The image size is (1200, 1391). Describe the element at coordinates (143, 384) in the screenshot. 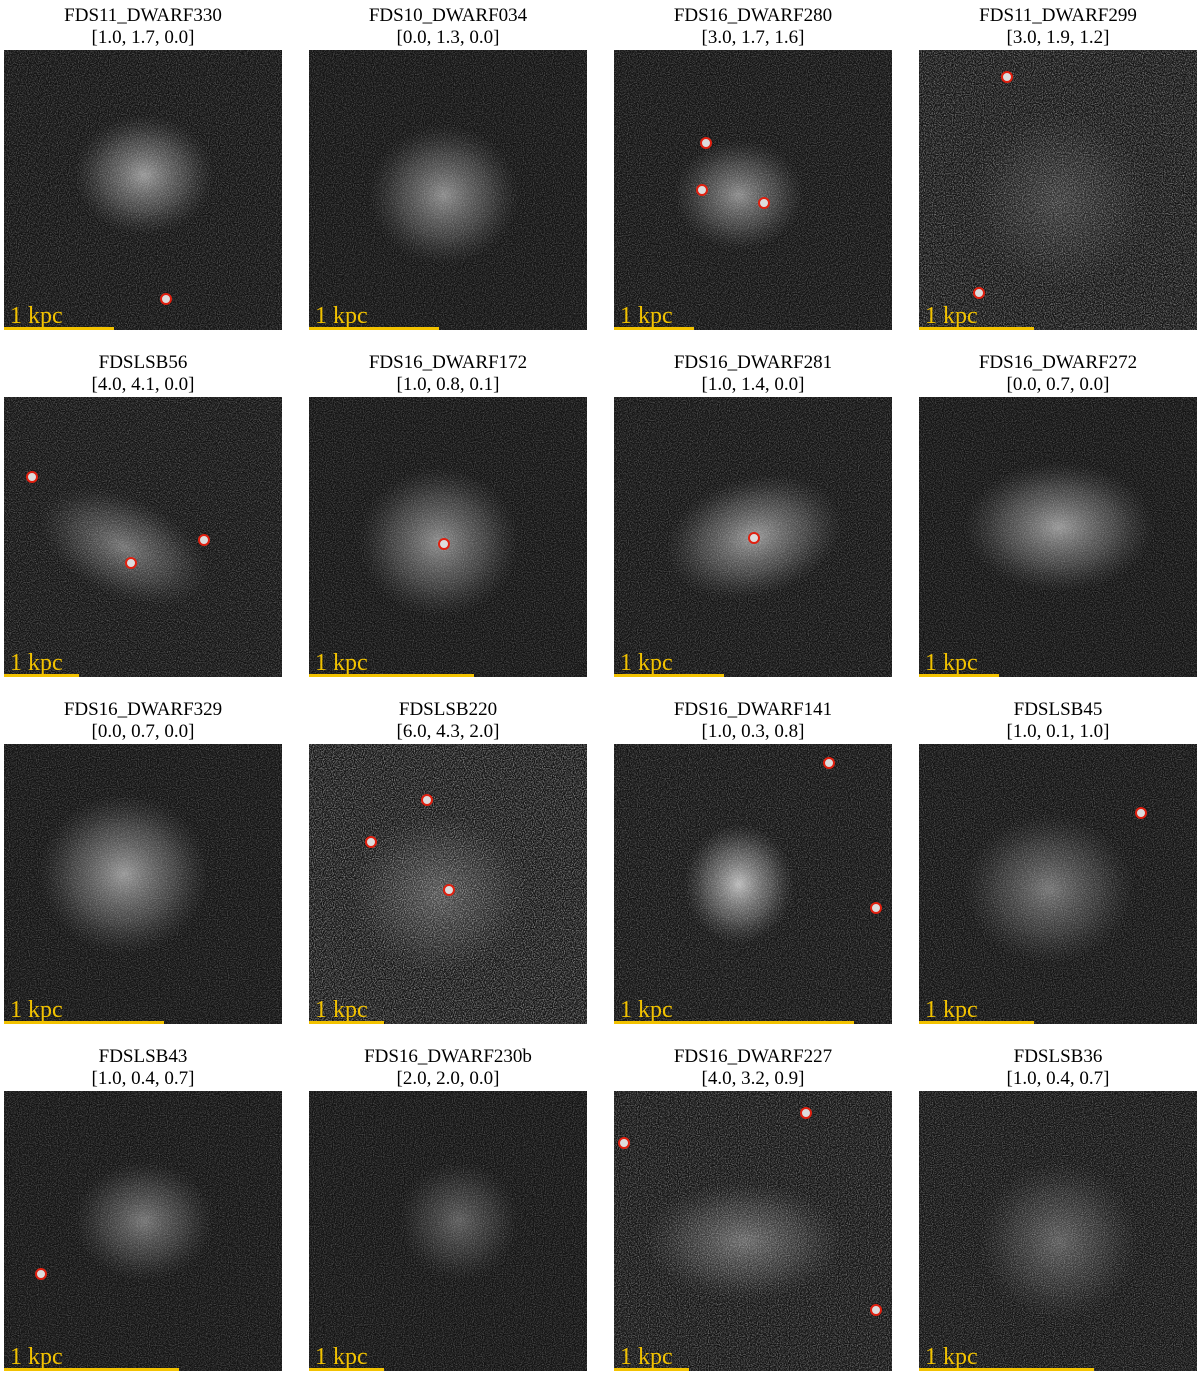

I see `panel-params: [4.0, 4.1, 0.0]` at that location.